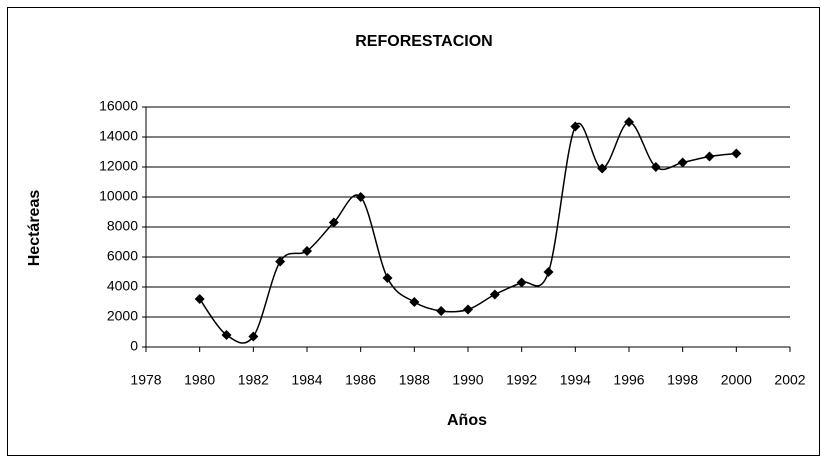  I want to click on x-tick-label: 1992, so click(521, 380).